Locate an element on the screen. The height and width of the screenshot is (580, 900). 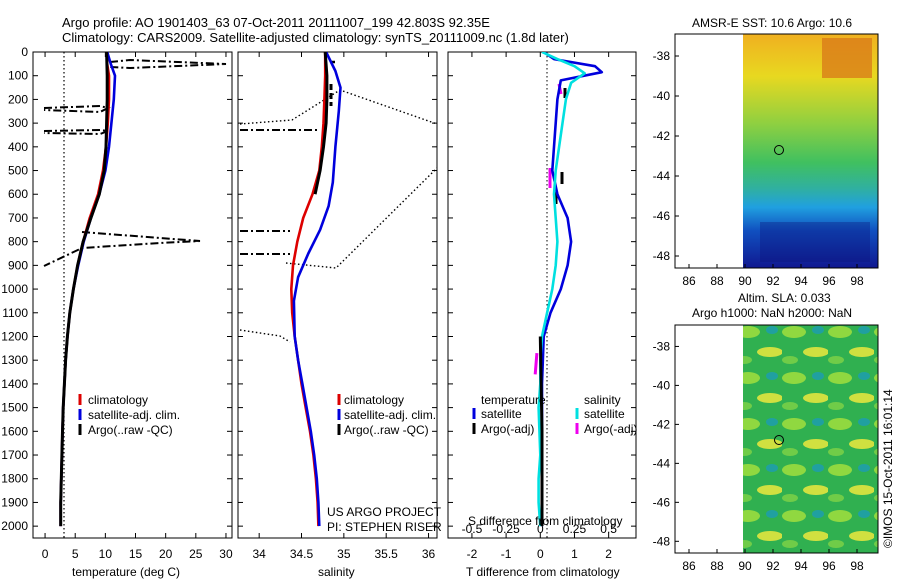
y-tick-label: 1600 is located at coordinates (14, 431).